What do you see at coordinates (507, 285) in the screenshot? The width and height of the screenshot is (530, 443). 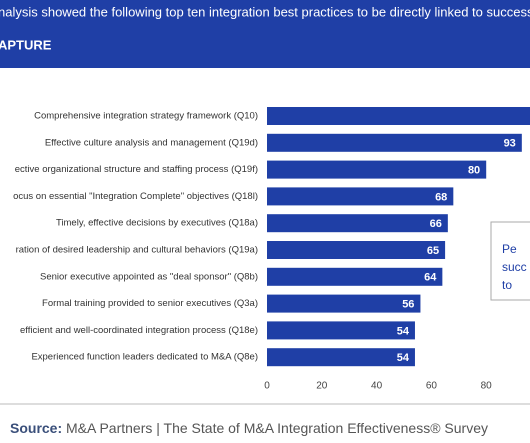 I see `annotation-text: to` at bounding box center [507, 285].